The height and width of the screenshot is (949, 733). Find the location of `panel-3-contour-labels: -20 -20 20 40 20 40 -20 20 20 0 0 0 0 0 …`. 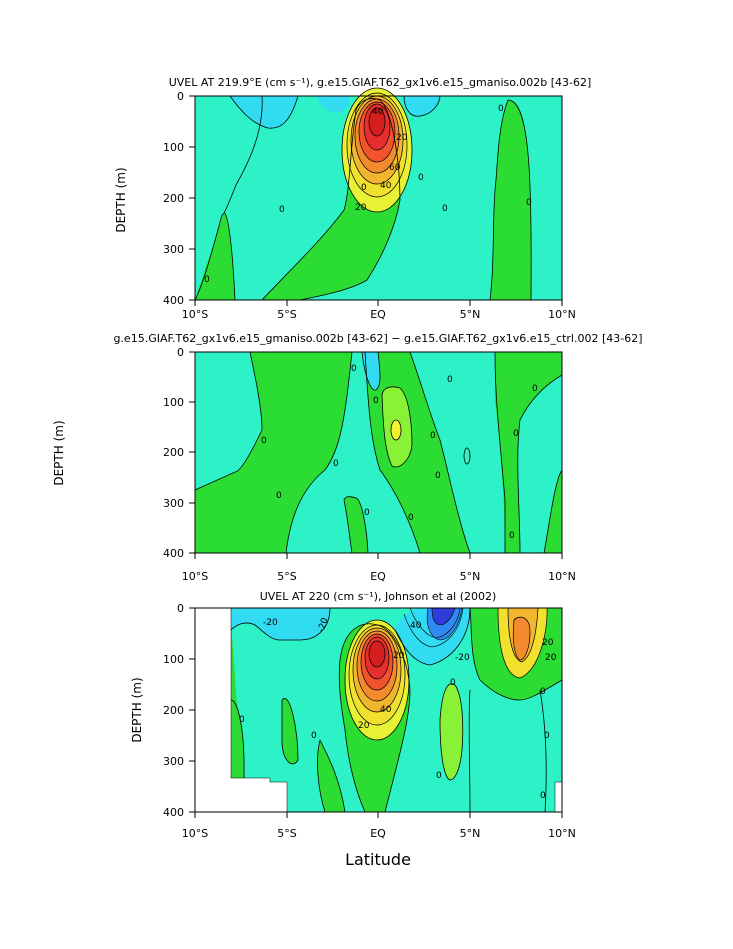

panel-3-contour-labels: -20 -20 20 40 20 40 -20 20 20 0 0 0 0 0 … is located at coordinates (398, 708).